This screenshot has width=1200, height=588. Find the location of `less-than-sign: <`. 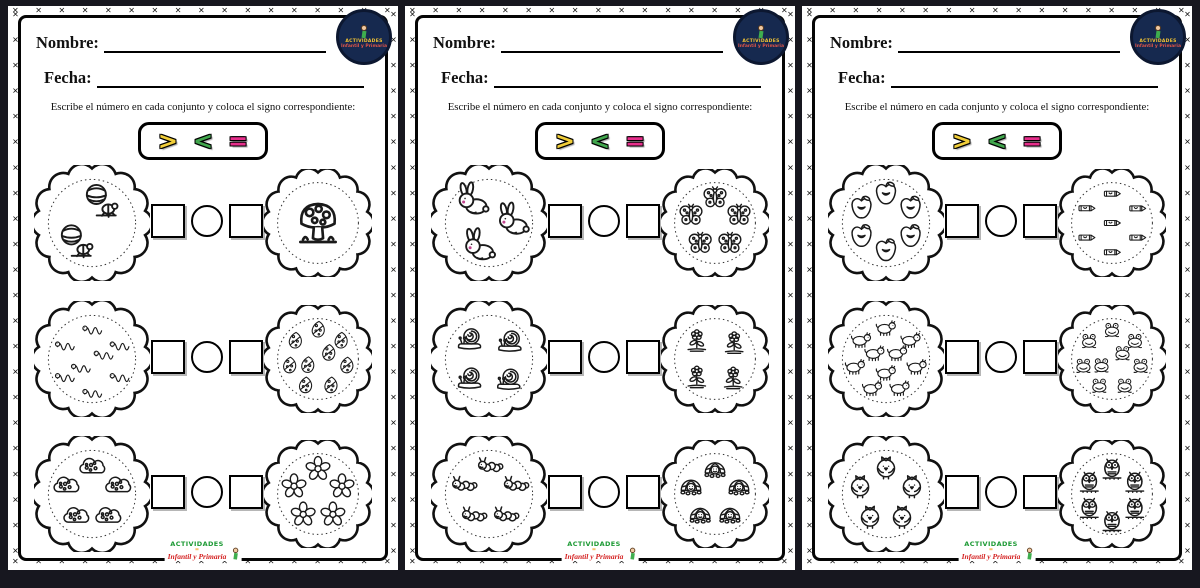

less-than-sign: < is located at coordinates (997, 141).